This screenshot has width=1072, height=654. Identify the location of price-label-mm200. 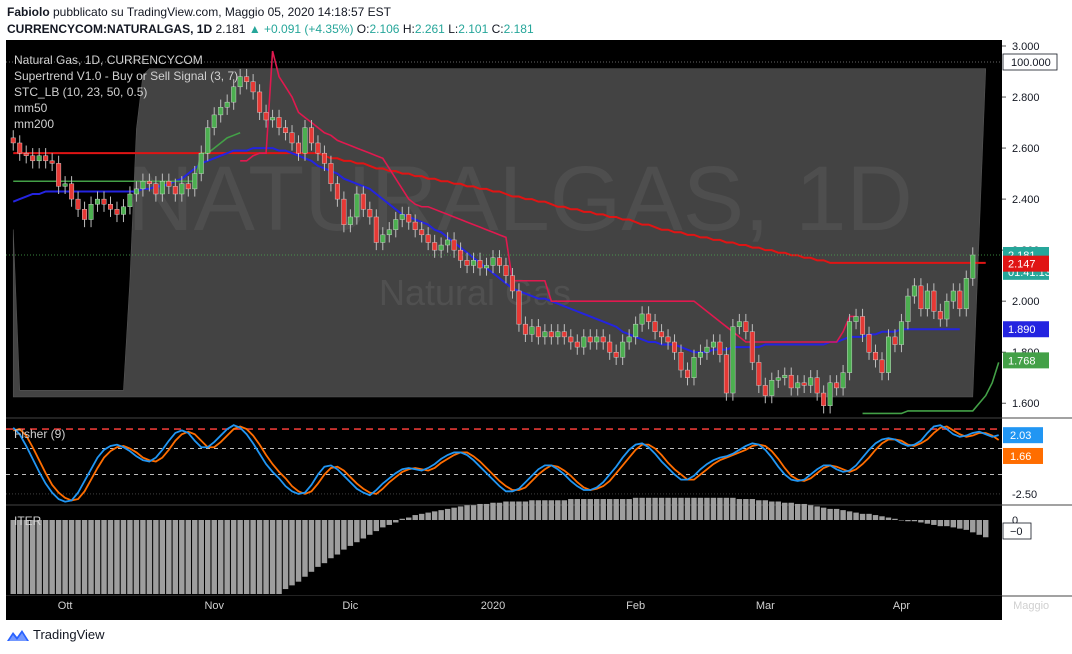
(1026, 263).